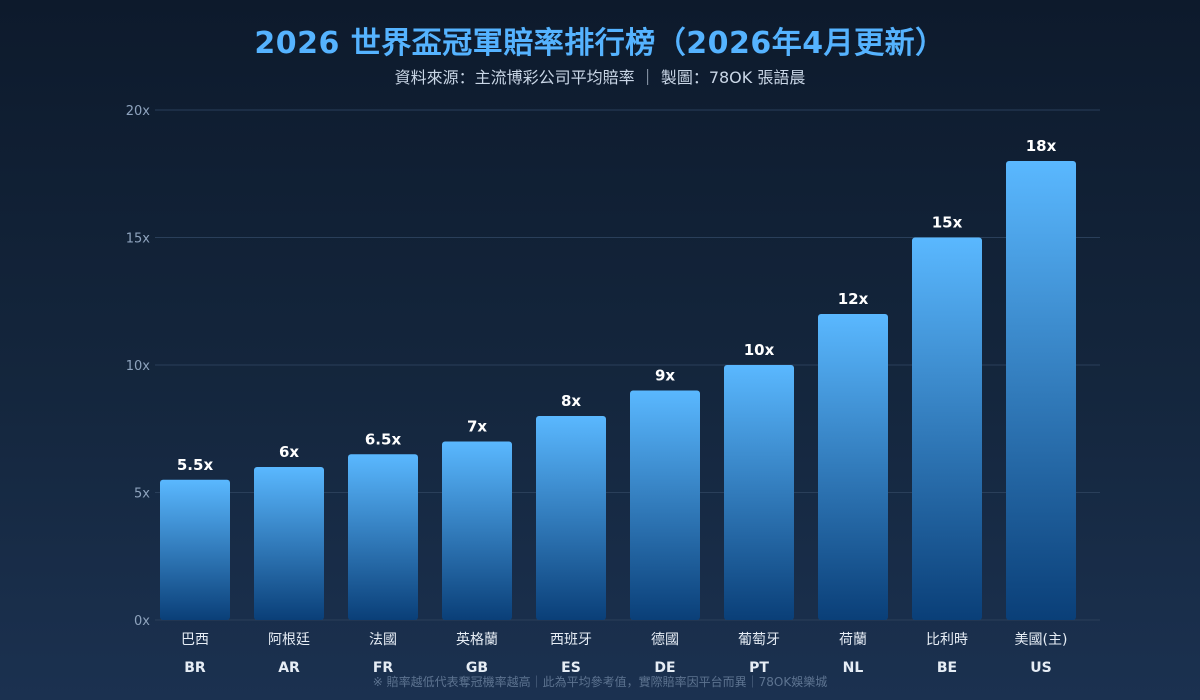 This screenshot has width=1200, height=700. I want to click on value-label: 6.5x, so click(383, 439).